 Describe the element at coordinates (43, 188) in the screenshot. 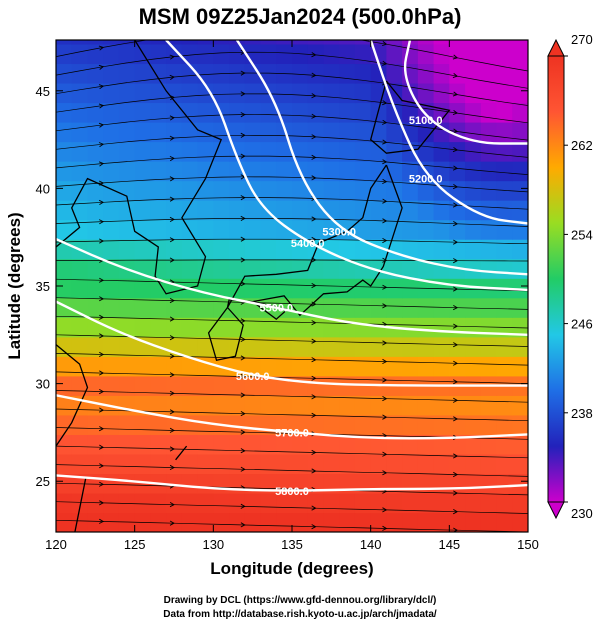

I see `y-tick-label: 40` at that location.